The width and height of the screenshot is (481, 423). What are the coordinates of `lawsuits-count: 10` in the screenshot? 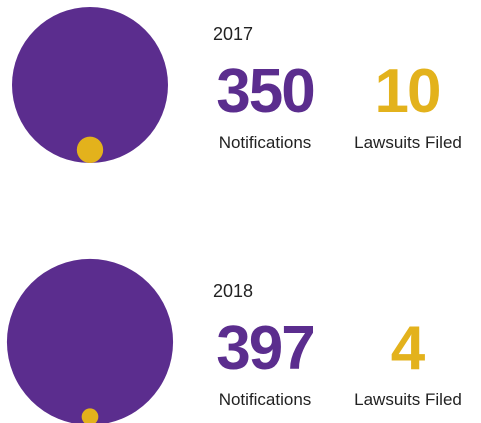 It's located at (407, 91).